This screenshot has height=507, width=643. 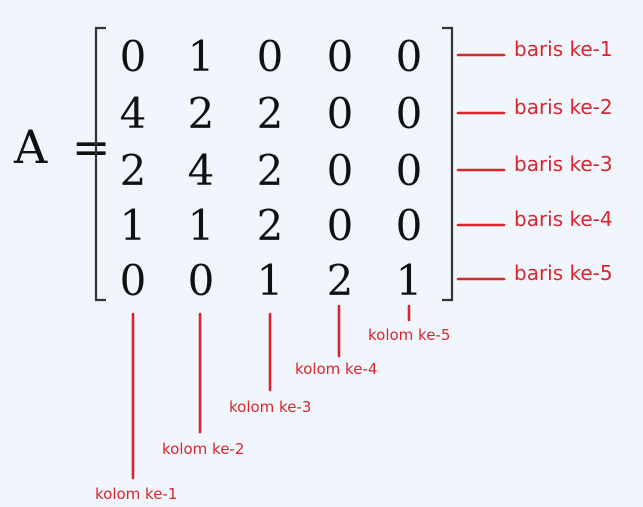 What do you see at coordinates (133, 280) in the screenshot?
I see `matrix-cell-r5-c1: 0` at bounding box center [133, 280].